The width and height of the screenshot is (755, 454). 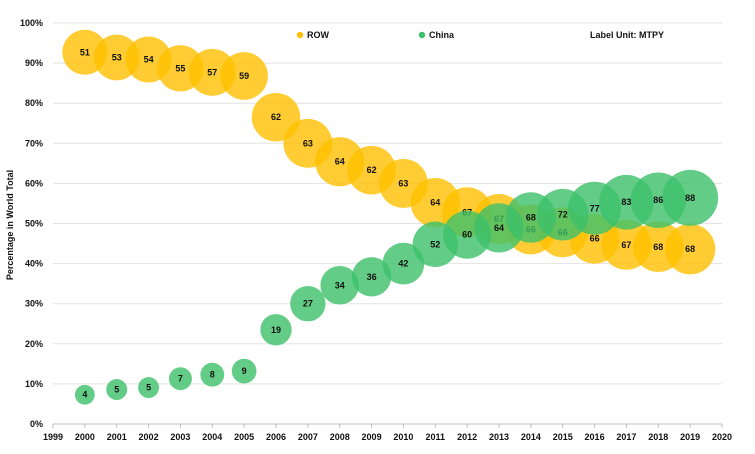 I want to click on row-data-label: 51, so click(x=85, y=52).